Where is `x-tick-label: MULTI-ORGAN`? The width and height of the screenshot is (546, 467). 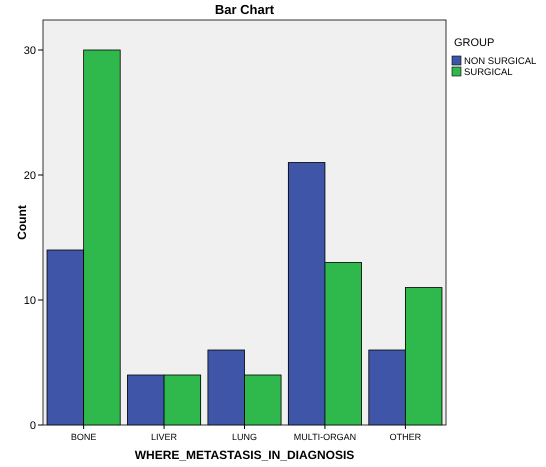 x-tick-label: MULTI-ORGAN is located at coordinates (325, 437).